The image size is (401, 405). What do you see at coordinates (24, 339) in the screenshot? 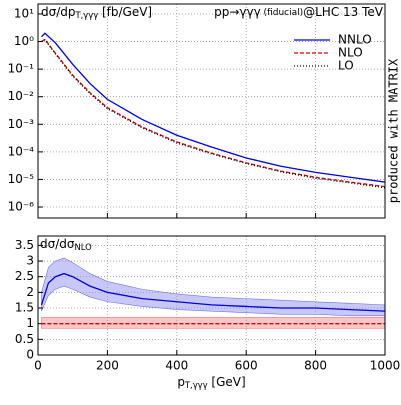
I see `y-tick-label: 0.5` at bounding box center [24, 339].